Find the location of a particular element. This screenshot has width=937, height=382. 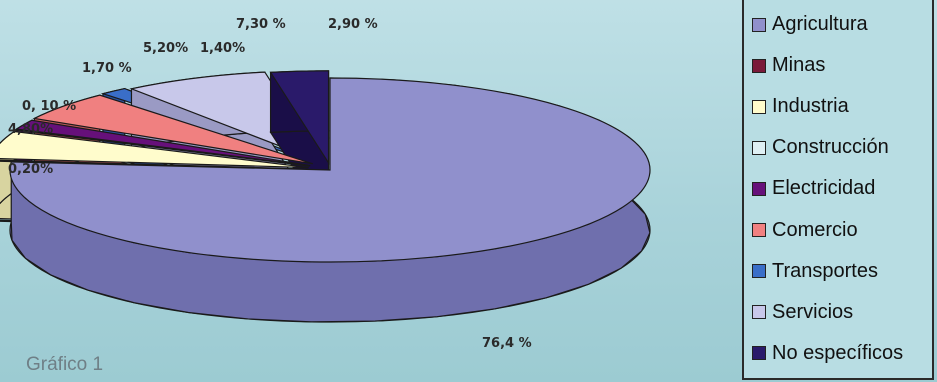

legend-label: Minas is located at coordinates (799, 65).